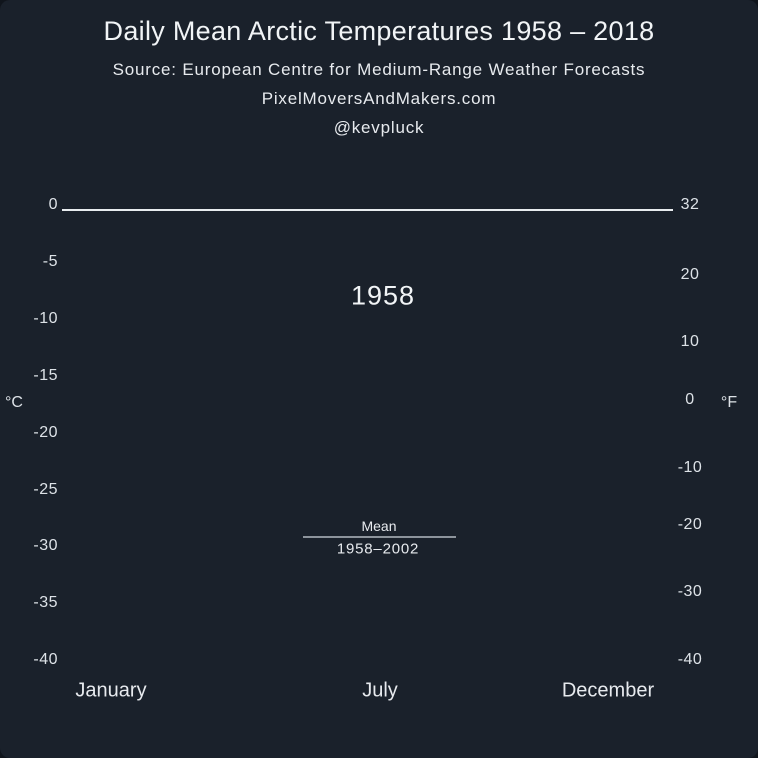 The height and width of the screenshot is (758, 758). What do you see at coordinates (379, 98) in the screenshot?
I see `website-credit: PixelMoversAndMakers.com` at bounding box center [379, 98].